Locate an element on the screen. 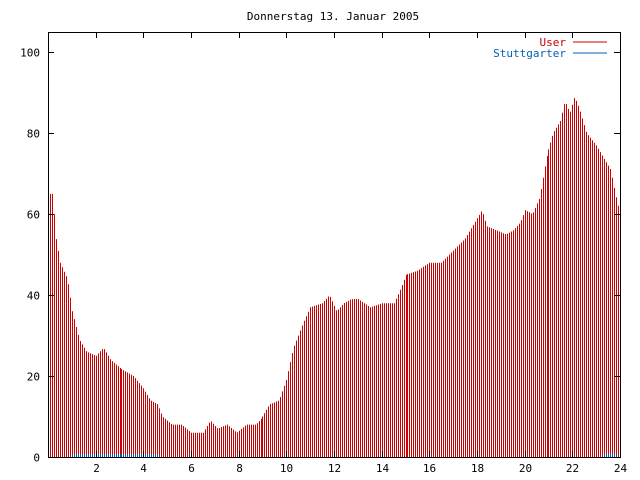 The width and height of the screenshot is (640, 480). x-tick-label: 10 is located at coordinates (286, 468).